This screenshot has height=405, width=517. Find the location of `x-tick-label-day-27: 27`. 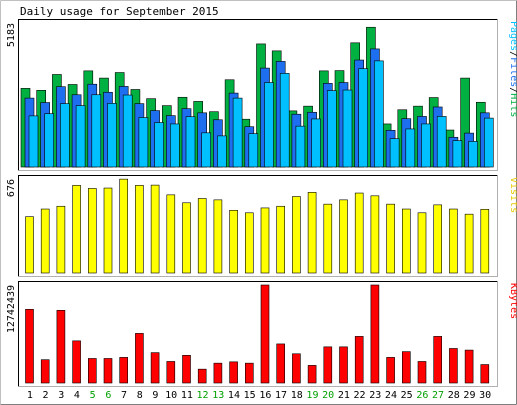

x-tick-label-day-27: 27 is located at coordinates (438, 395).